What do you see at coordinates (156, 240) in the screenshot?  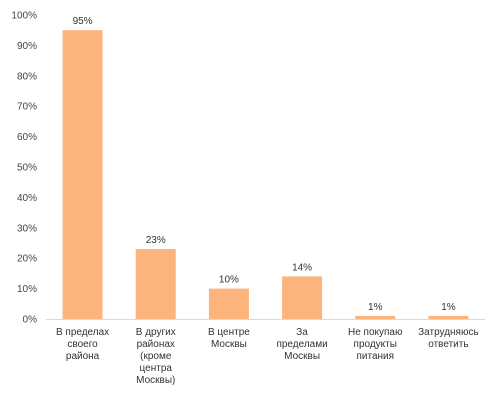 I see `data-label: 23%` at bounding box center [156, 240].